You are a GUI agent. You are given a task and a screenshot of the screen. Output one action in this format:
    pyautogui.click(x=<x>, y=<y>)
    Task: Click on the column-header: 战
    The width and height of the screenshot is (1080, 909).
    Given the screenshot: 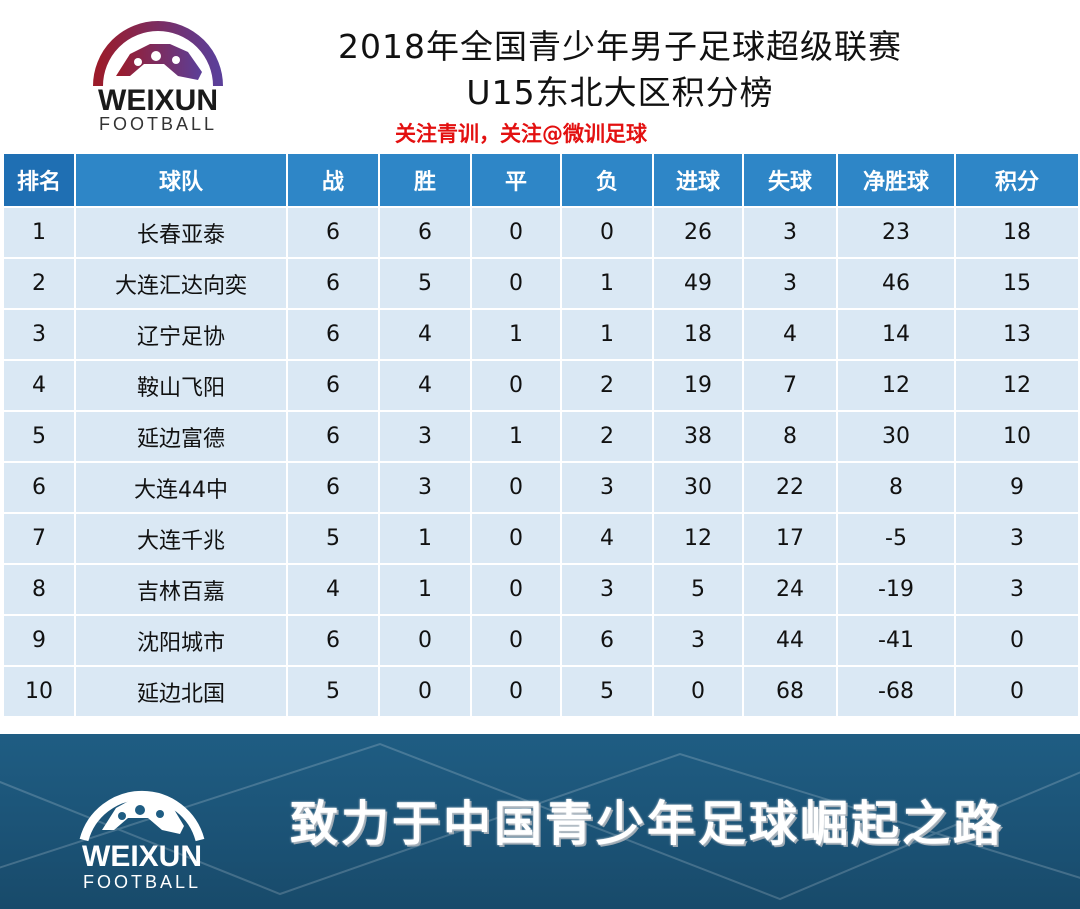 What is the action you would take?
    pyautogui.click(x=333, y=180)
    